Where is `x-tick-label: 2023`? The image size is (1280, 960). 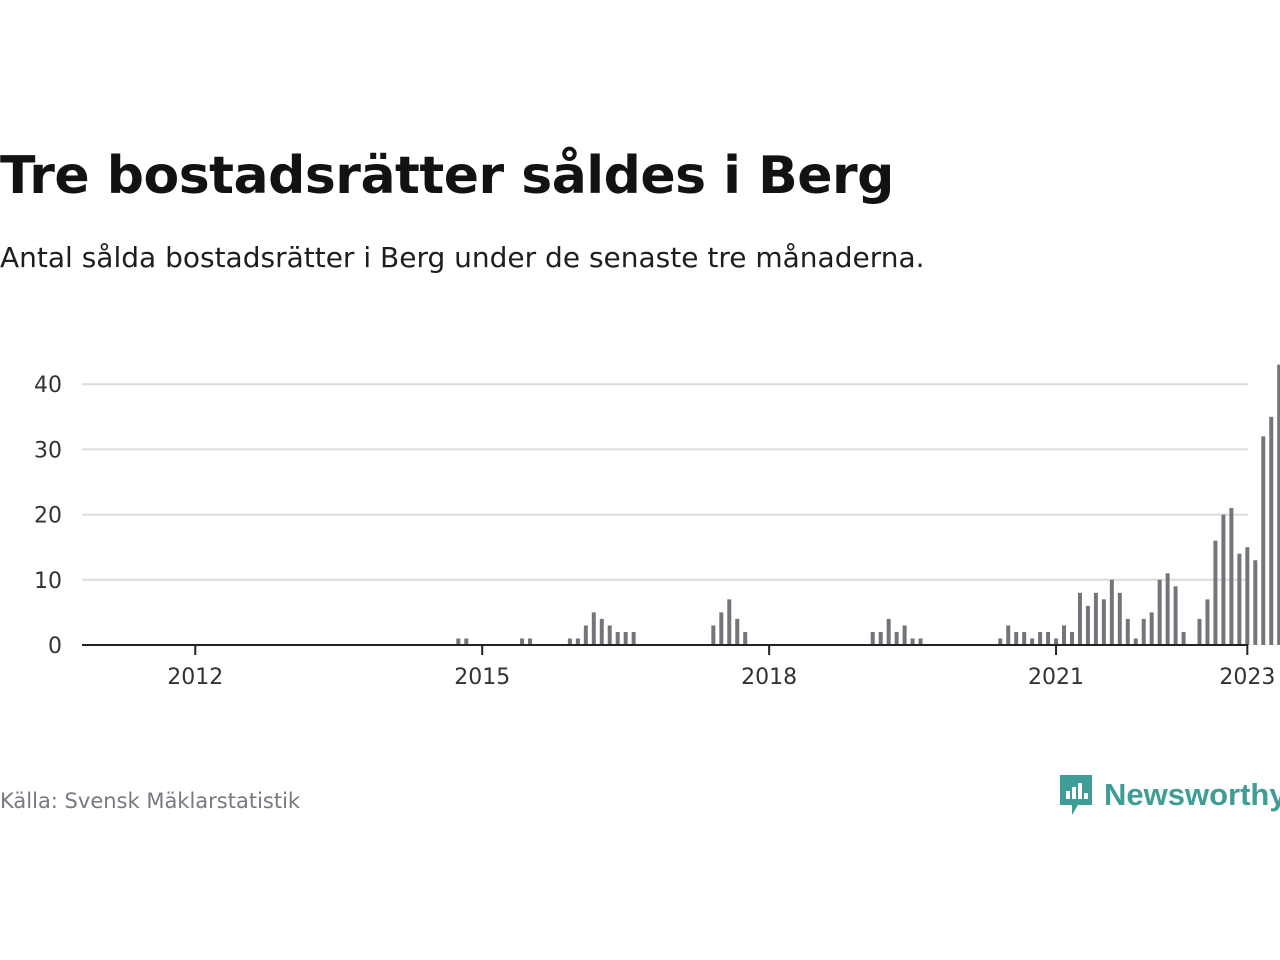
x-tick-label: 2023 is located at coordinates (1247, 677).